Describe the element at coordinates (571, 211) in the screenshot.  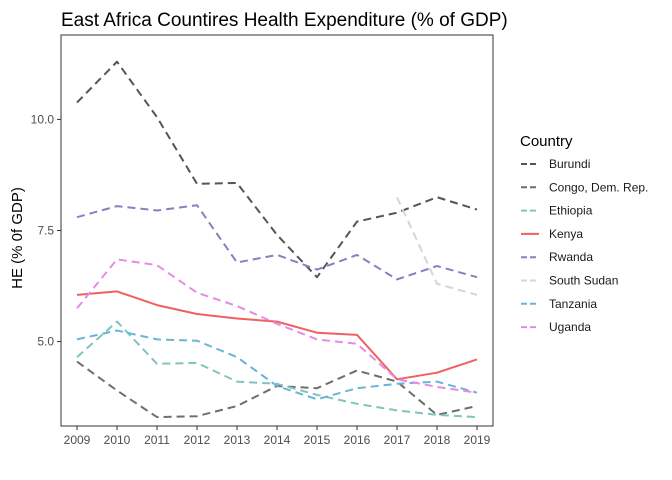
I see `legend-label: Ethiopia` at that location.